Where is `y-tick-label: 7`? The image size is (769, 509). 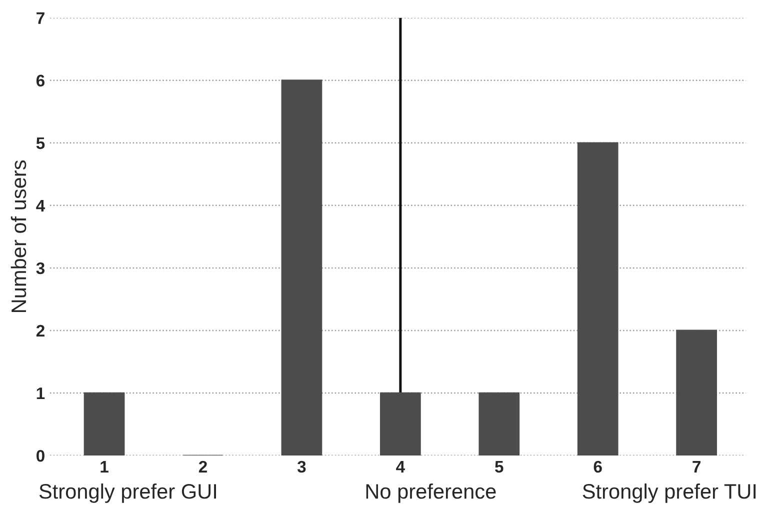 y-tick-label: 7 is located at coordinates (40, 18).